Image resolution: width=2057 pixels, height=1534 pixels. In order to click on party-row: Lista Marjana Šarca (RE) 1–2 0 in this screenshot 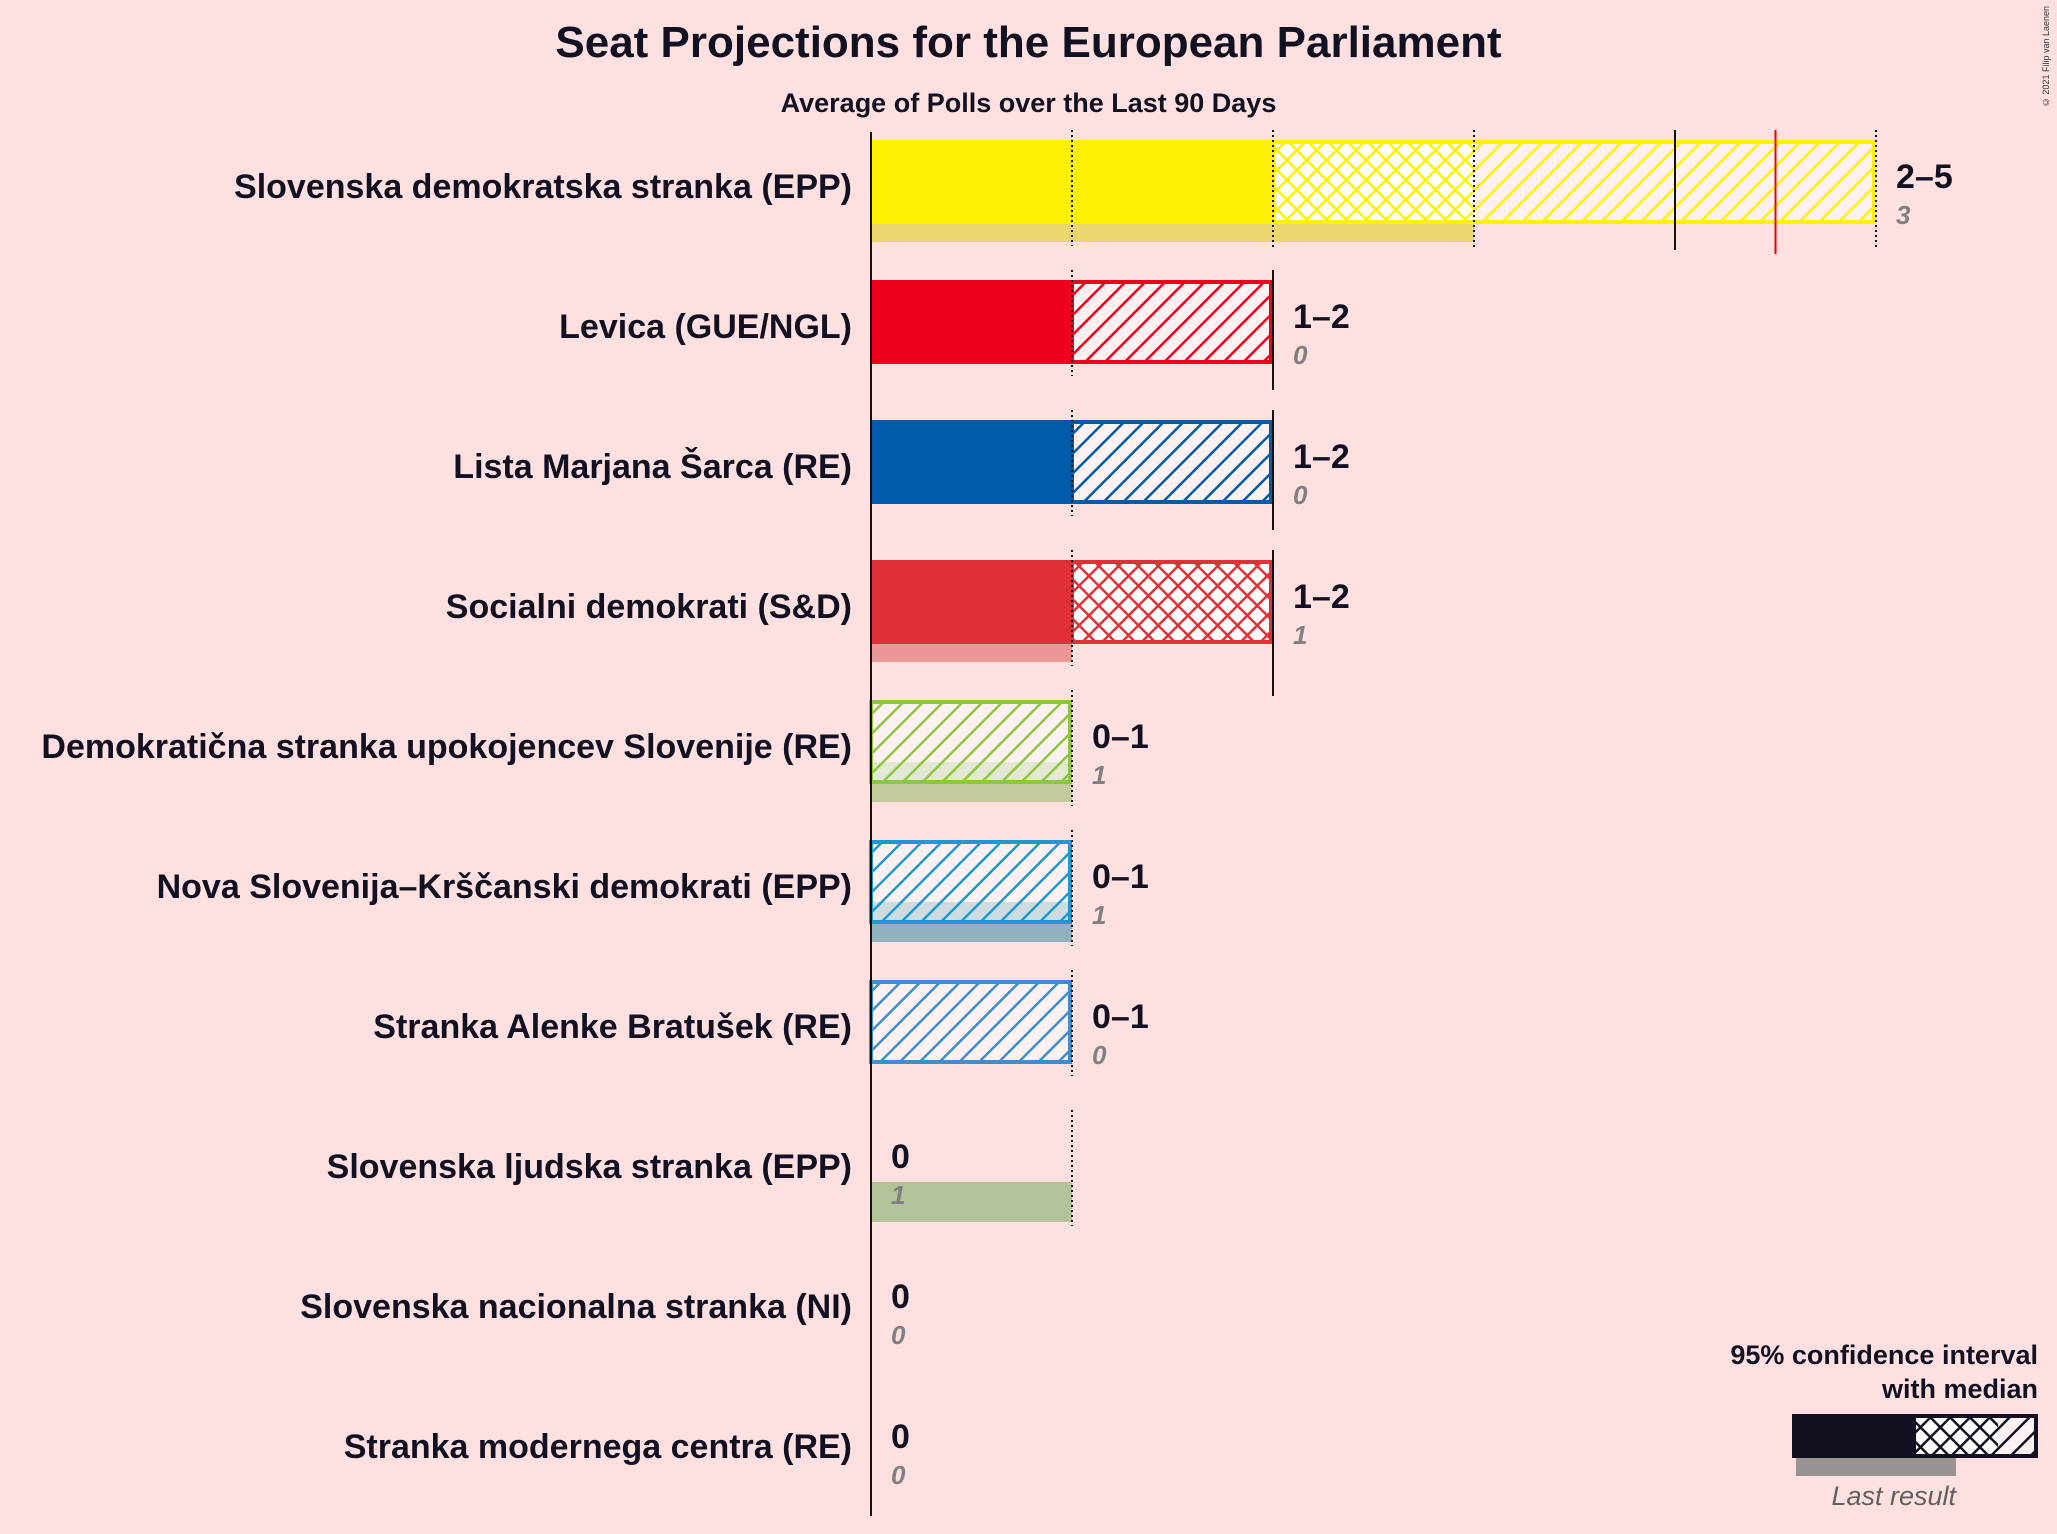, I will do `click(901, 470)`.